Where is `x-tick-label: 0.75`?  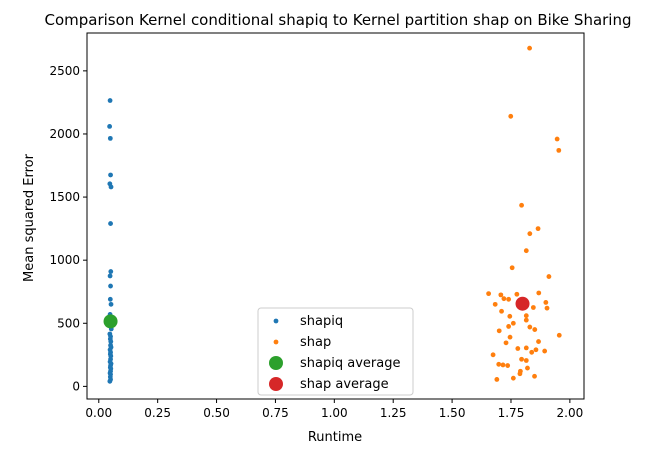 x-tick-label: 0.75 is located at coordinates (275, 413).